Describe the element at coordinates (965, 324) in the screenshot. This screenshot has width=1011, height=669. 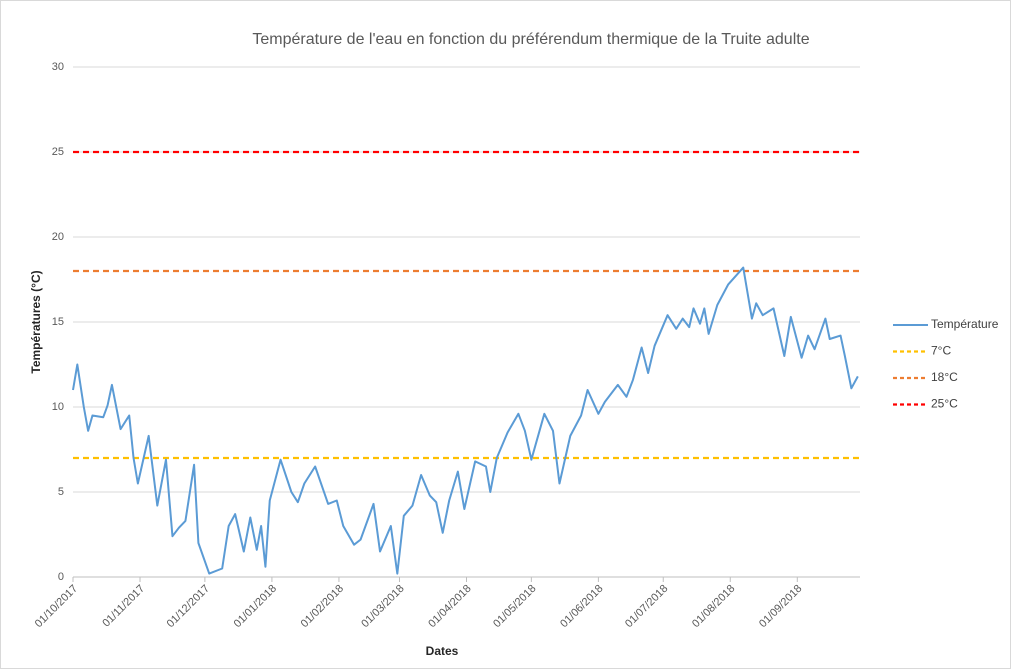
I see `legend-label: Température` at that location.